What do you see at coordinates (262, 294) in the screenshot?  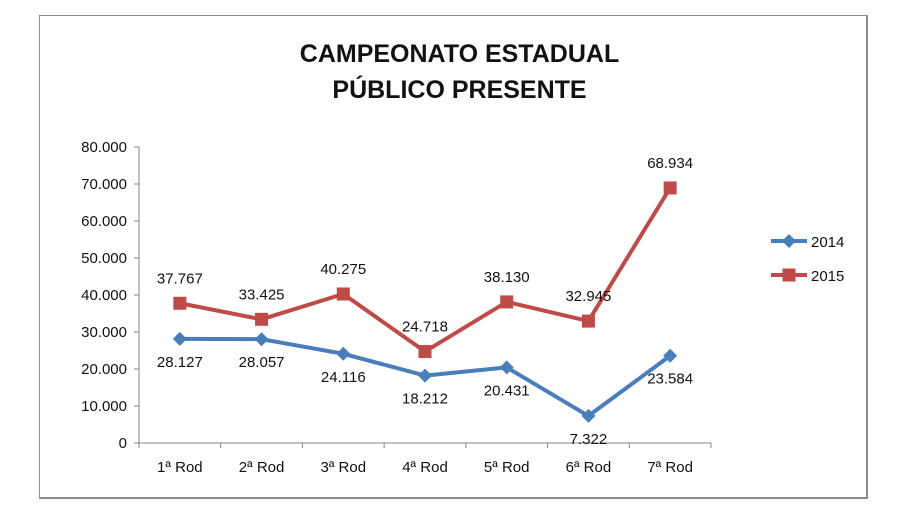 I see `data-label: 33.425` at bounding box center [262, 294].